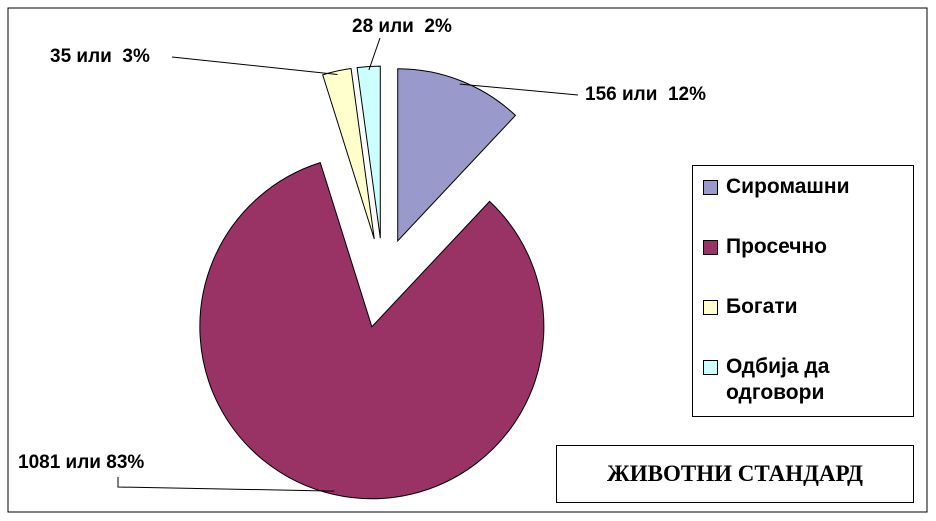  What do you see at coordinates (100, 56) in the screenshot?
I see `data-label: 35 или 3%` at bounding box center [100, 56].